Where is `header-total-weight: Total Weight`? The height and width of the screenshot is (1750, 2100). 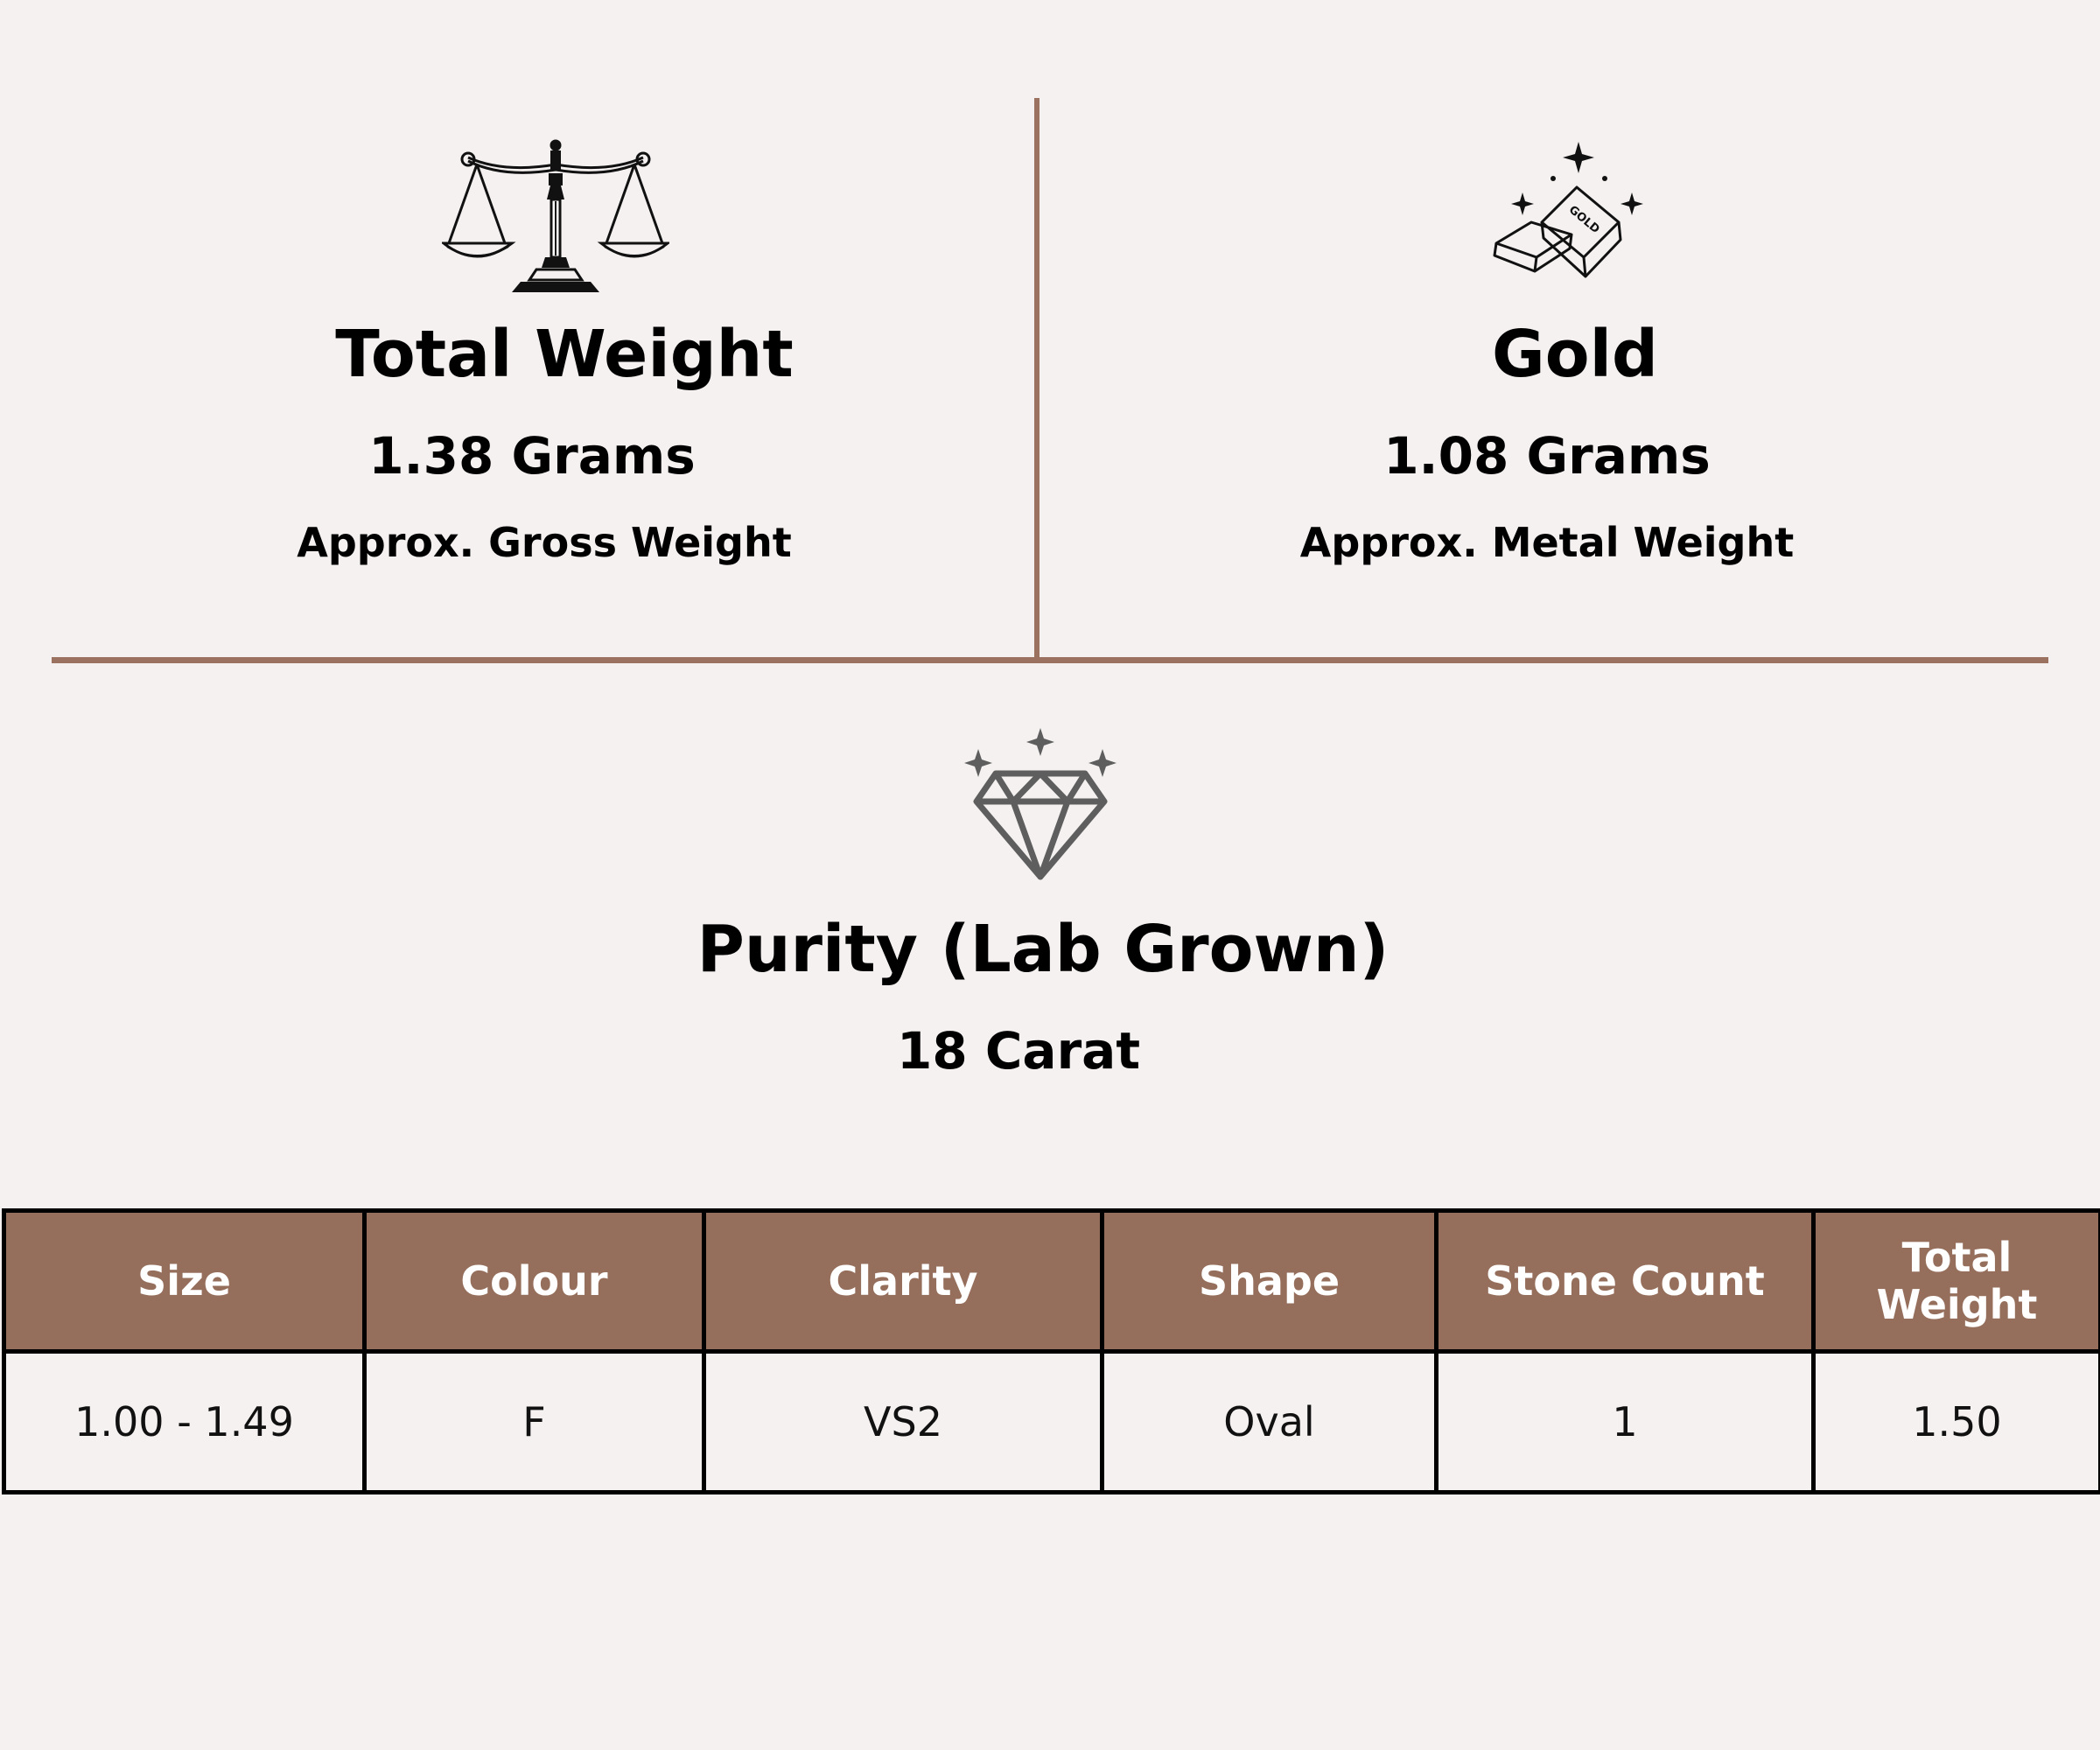
header-total-weight: Total Weight is located at coordinates (1955, 1281).